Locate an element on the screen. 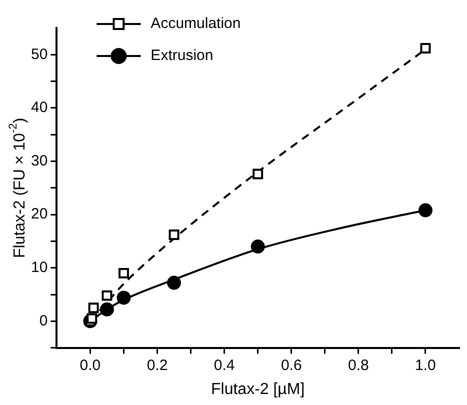 The image size is (467, 405). y-tick-label: 0 is located at coordinates (43, 321).